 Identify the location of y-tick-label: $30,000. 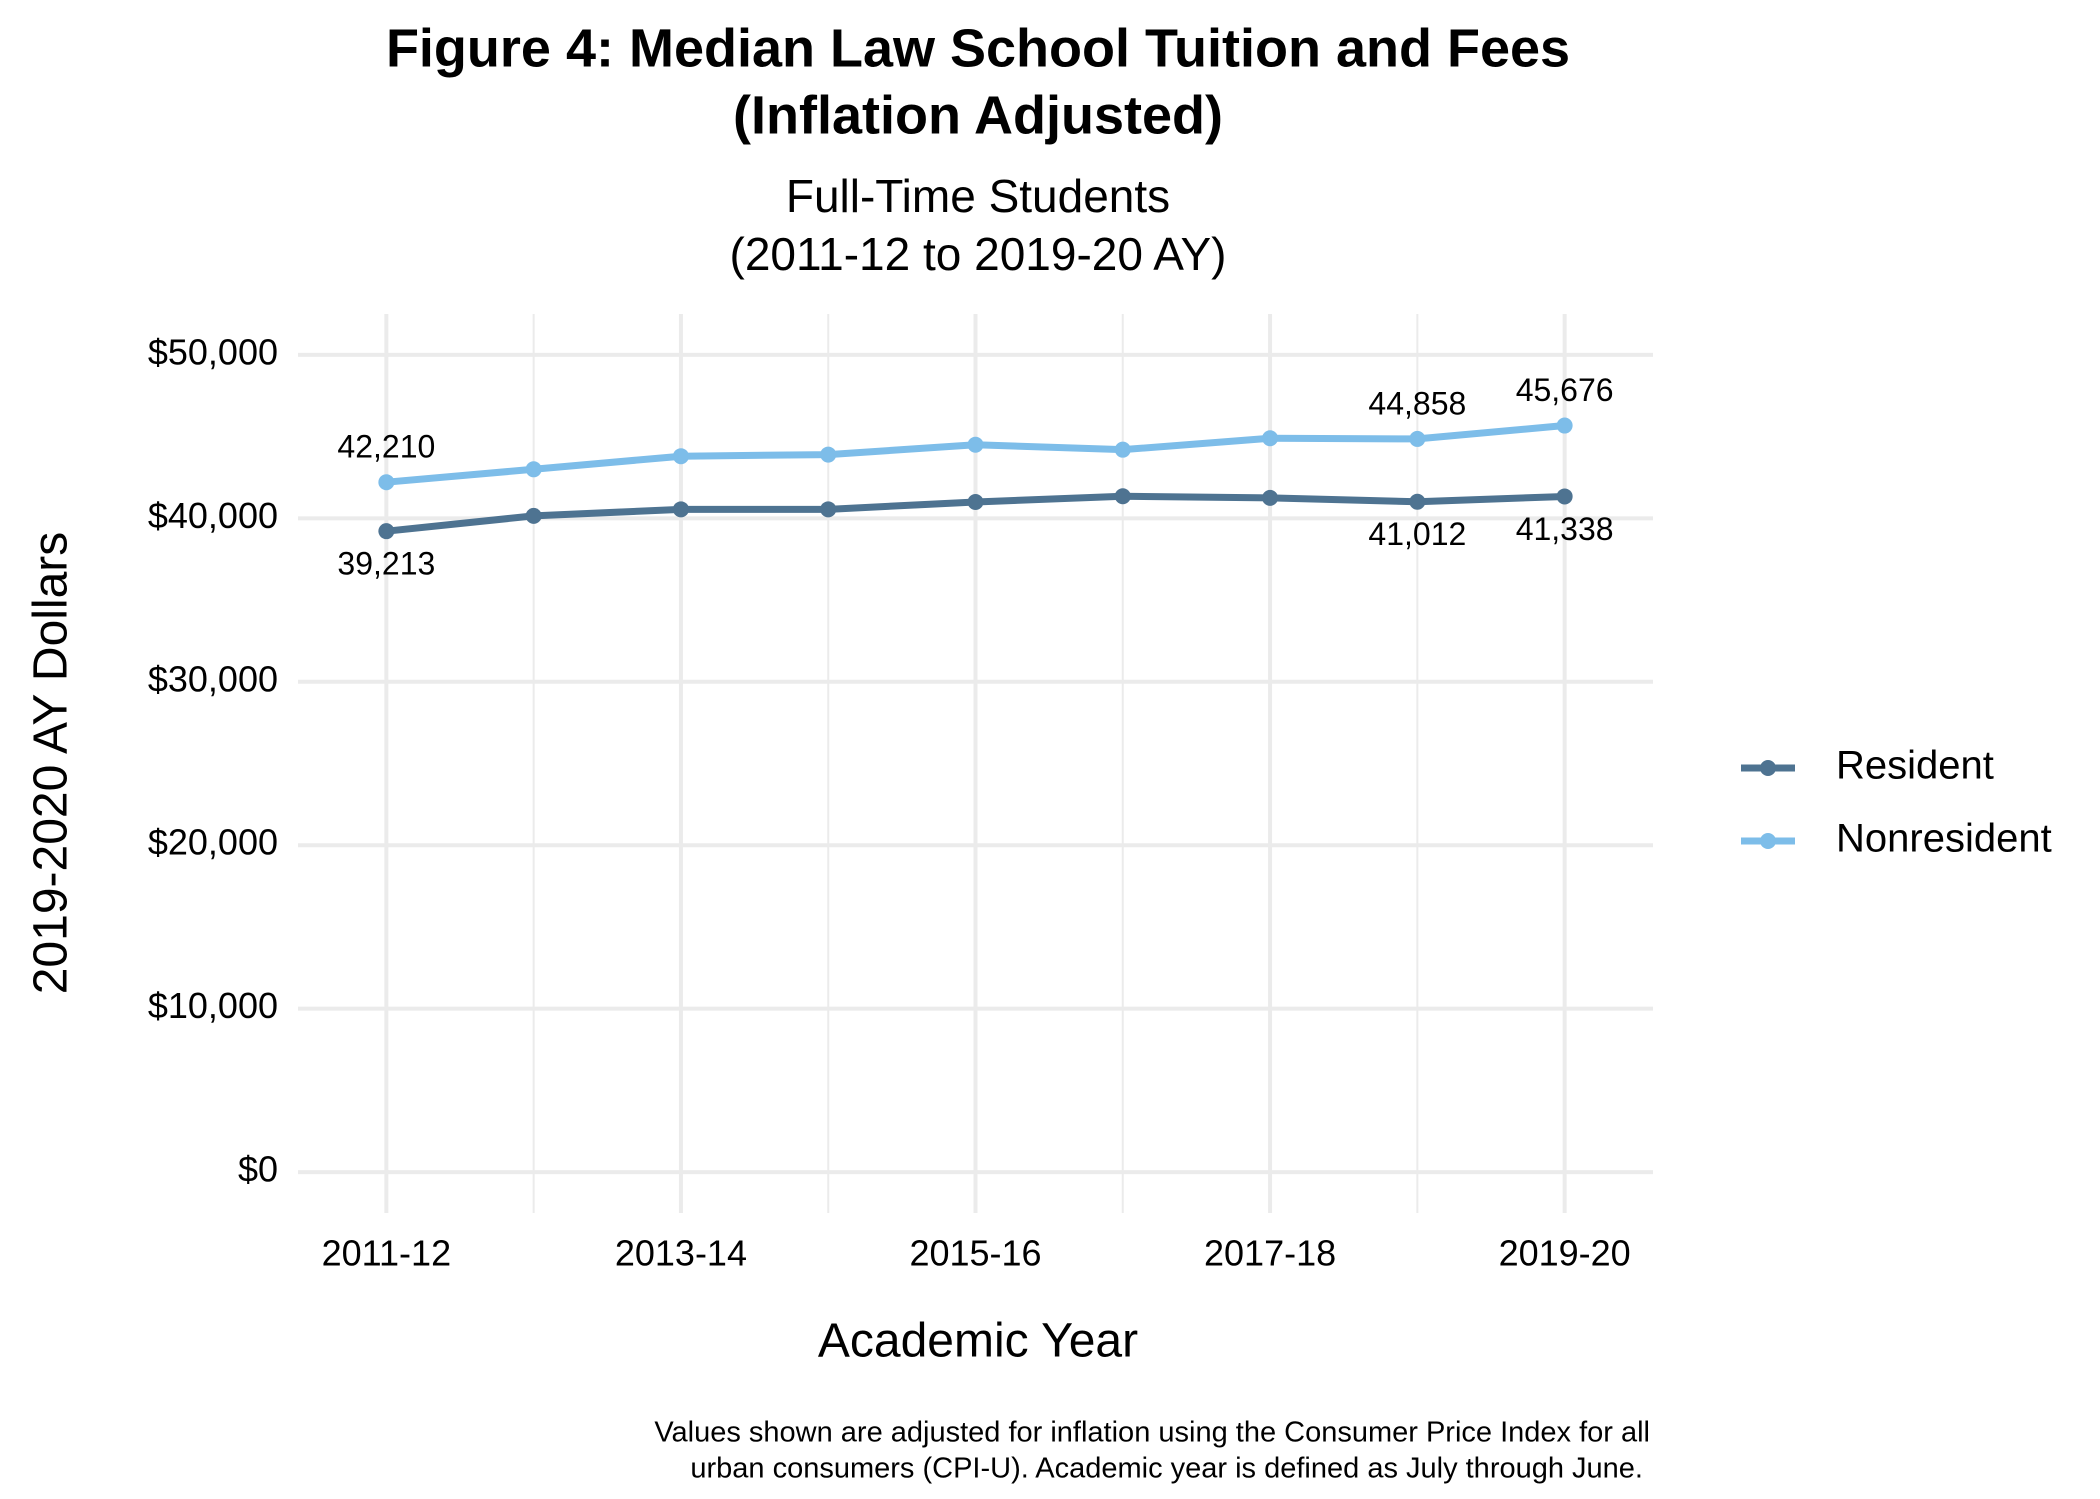
(213, 678).